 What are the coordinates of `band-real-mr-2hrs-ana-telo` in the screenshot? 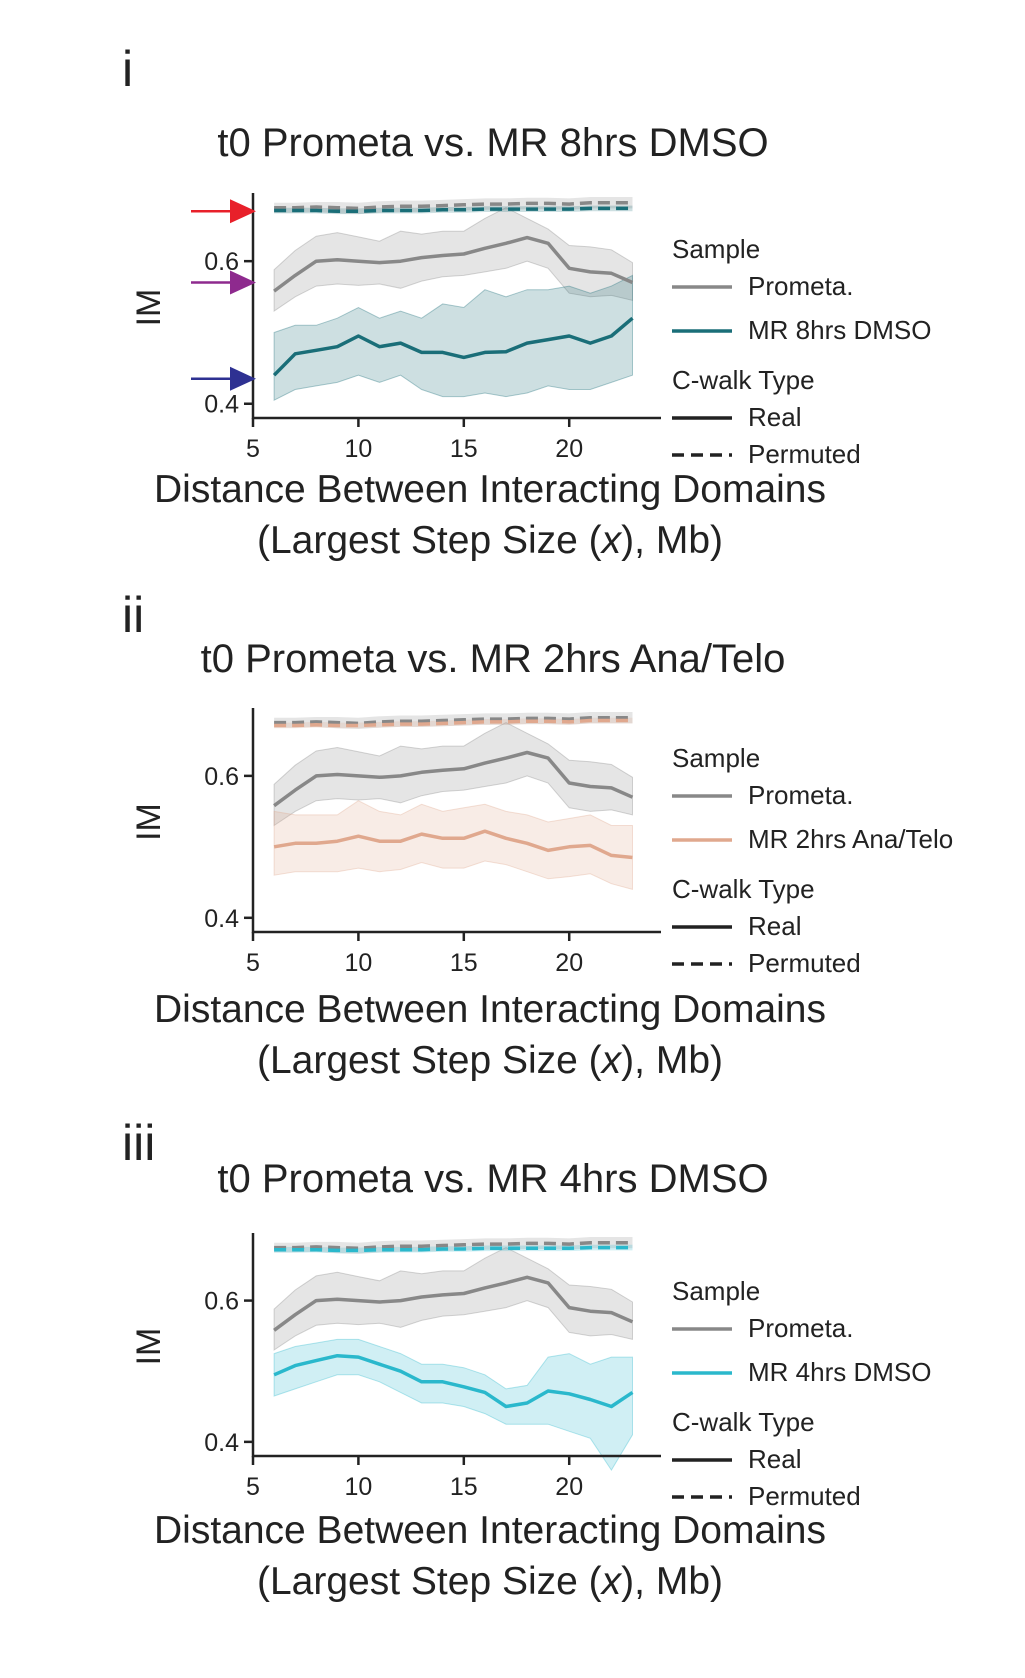 It's located at (453, 845).